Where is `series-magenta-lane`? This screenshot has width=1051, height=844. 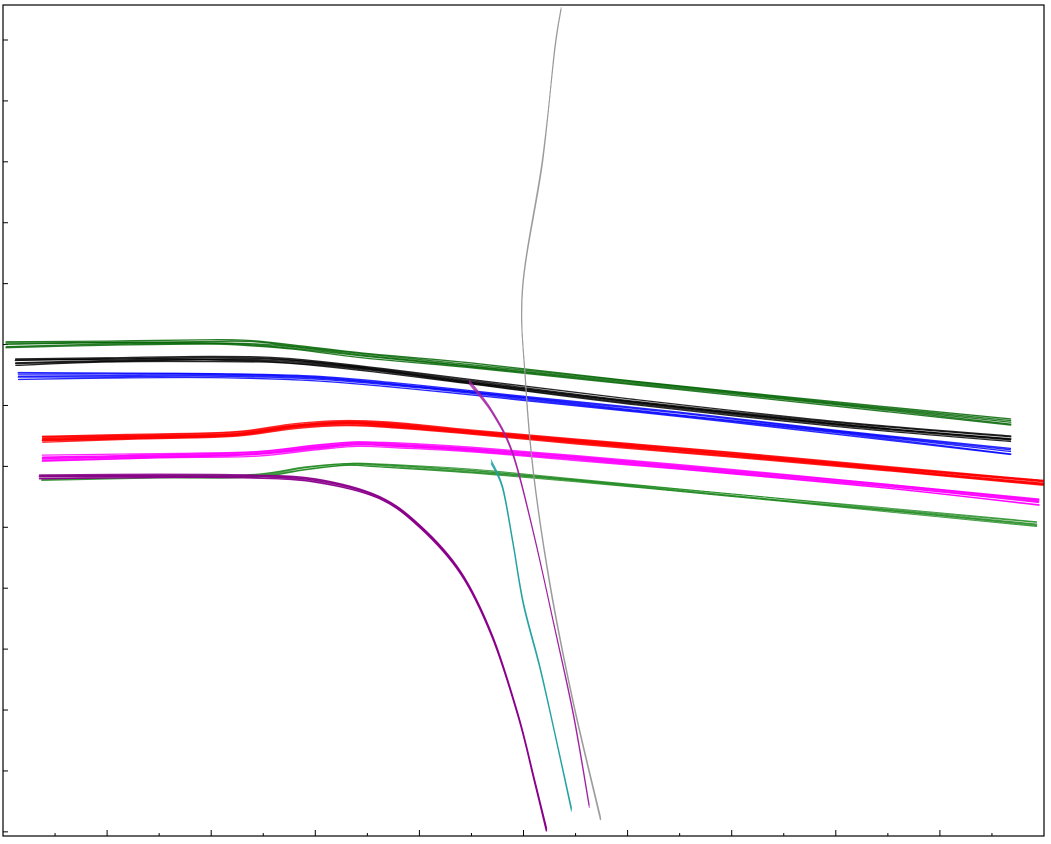
series-magenta-lane is located at coordinates (540, 473).